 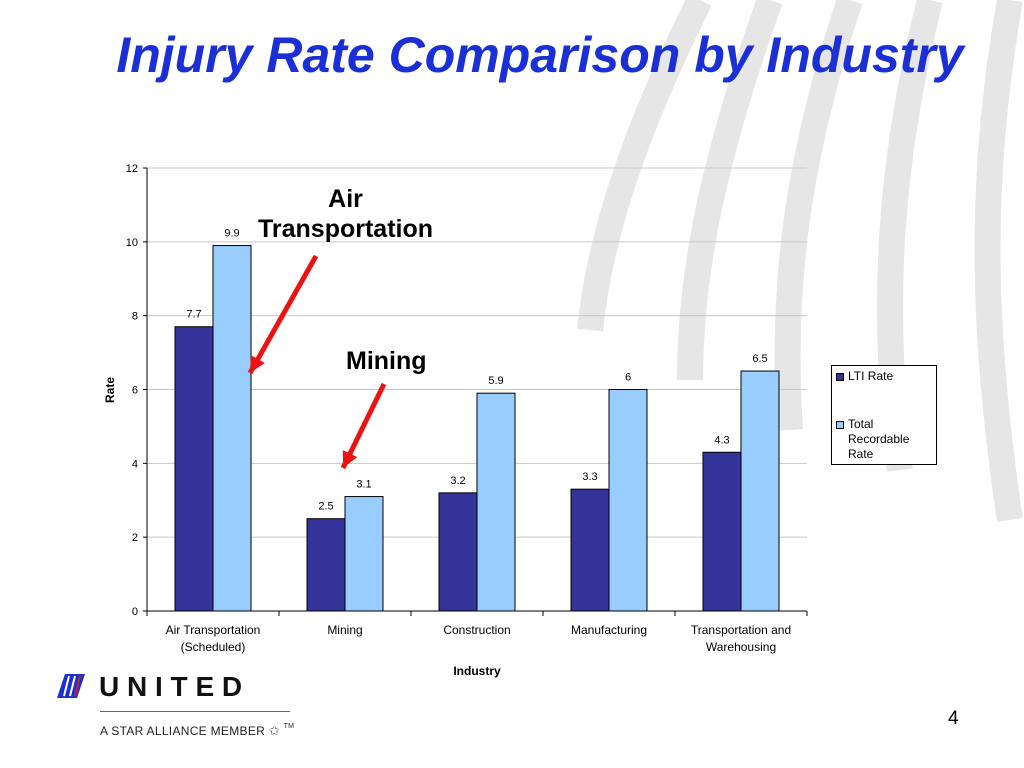 What do you see at coordinates (350, 459) in the screenshot?
I see `arrow-mining-head` at bounding box center [350, 459].